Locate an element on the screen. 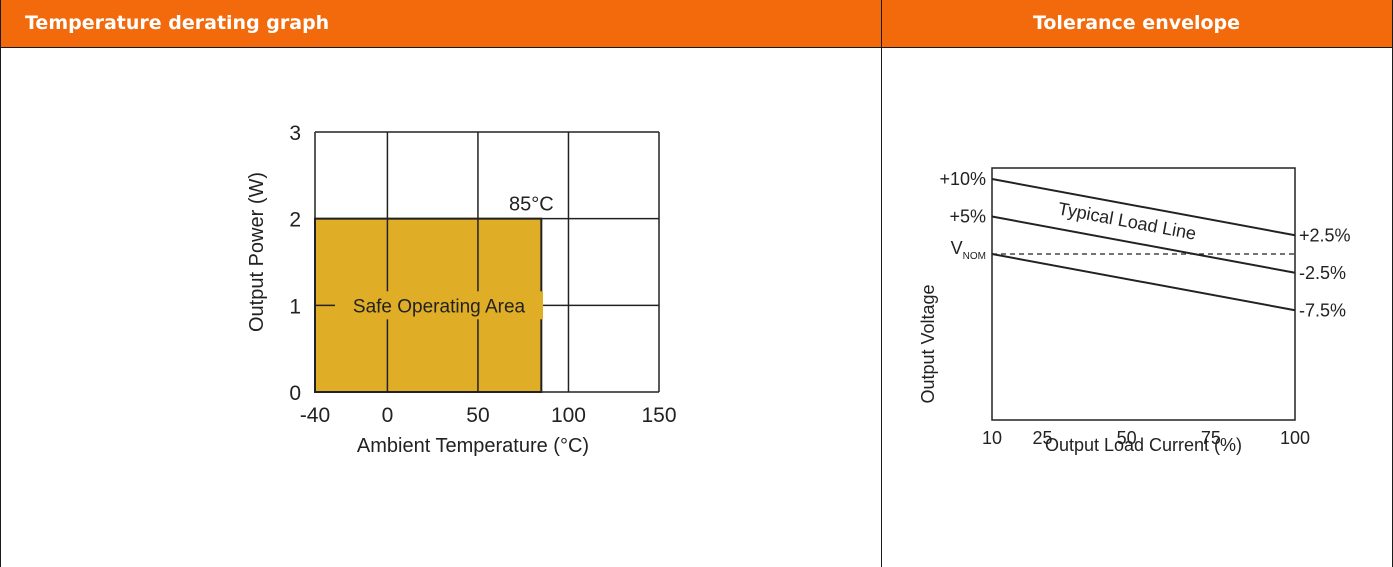  derating-x-tick-label: 100 is located at coordinates (568, 415).